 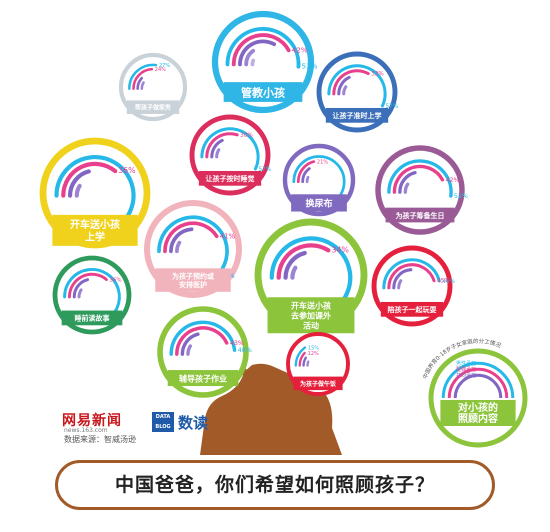 I want to click on shudu-logo: 数读, so click(x=193, y=423).